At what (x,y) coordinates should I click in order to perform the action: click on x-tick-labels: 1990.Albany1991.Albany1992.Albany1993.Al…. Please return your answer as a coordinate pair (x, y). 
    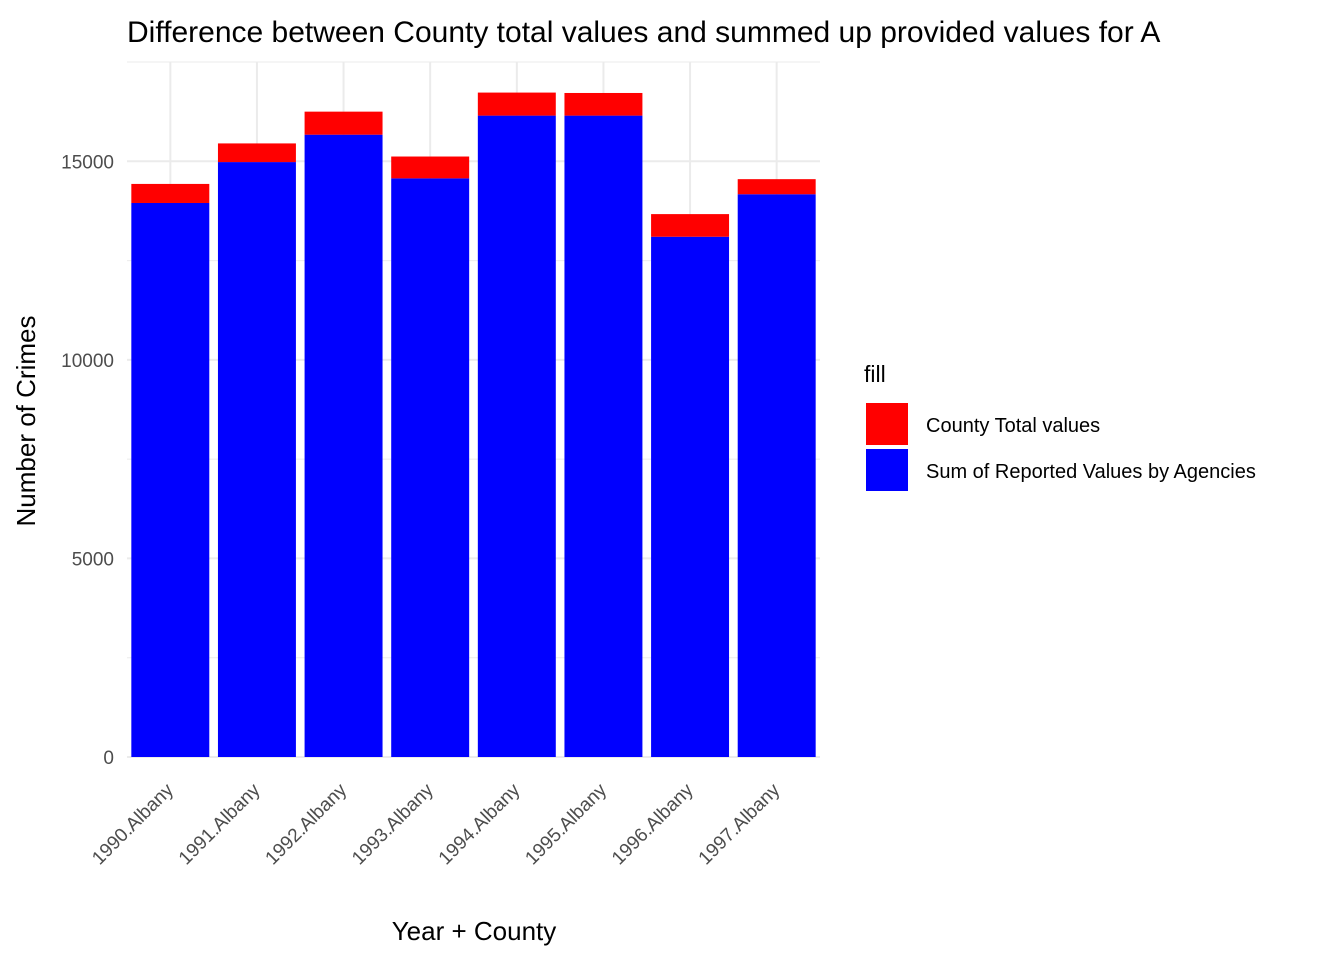
    Looking at the image, I should click on (436, 824).